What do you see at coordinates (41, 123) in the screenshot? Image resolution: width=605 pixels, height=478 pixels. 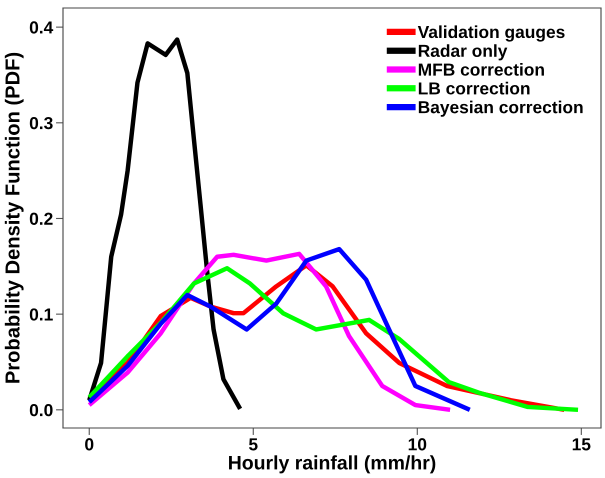 I see `y-tick-label: 0.3` at bounding box center [41, 123].